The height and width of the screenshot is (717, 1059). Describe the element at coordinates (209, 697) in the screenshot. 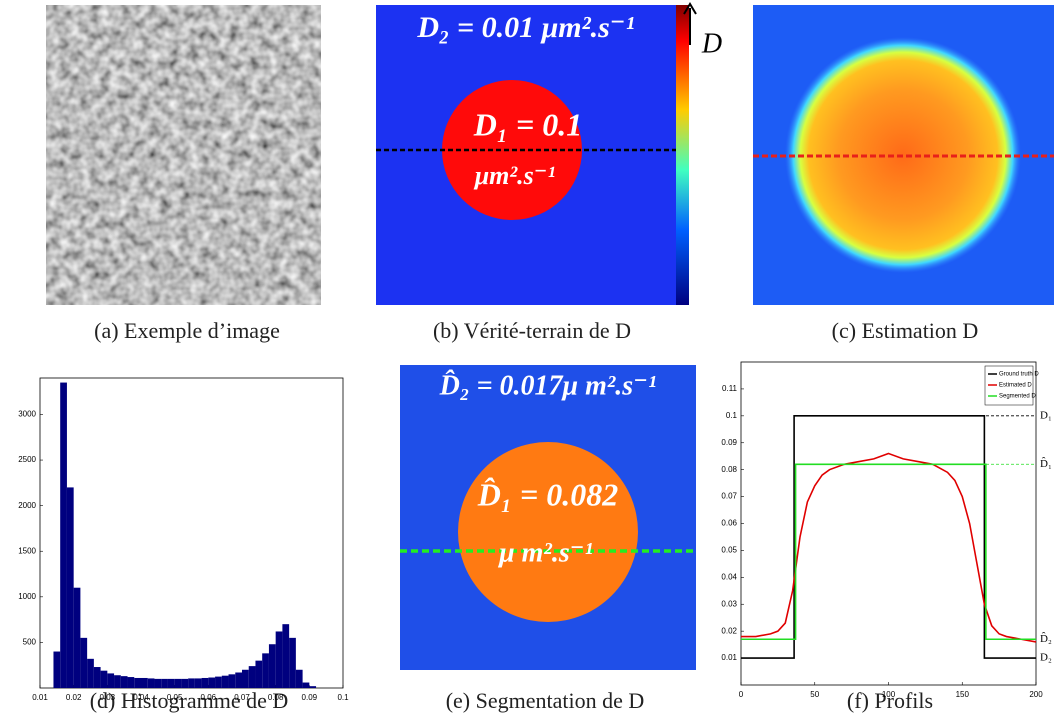

I see `x-tick-label: 0.06` at that location.